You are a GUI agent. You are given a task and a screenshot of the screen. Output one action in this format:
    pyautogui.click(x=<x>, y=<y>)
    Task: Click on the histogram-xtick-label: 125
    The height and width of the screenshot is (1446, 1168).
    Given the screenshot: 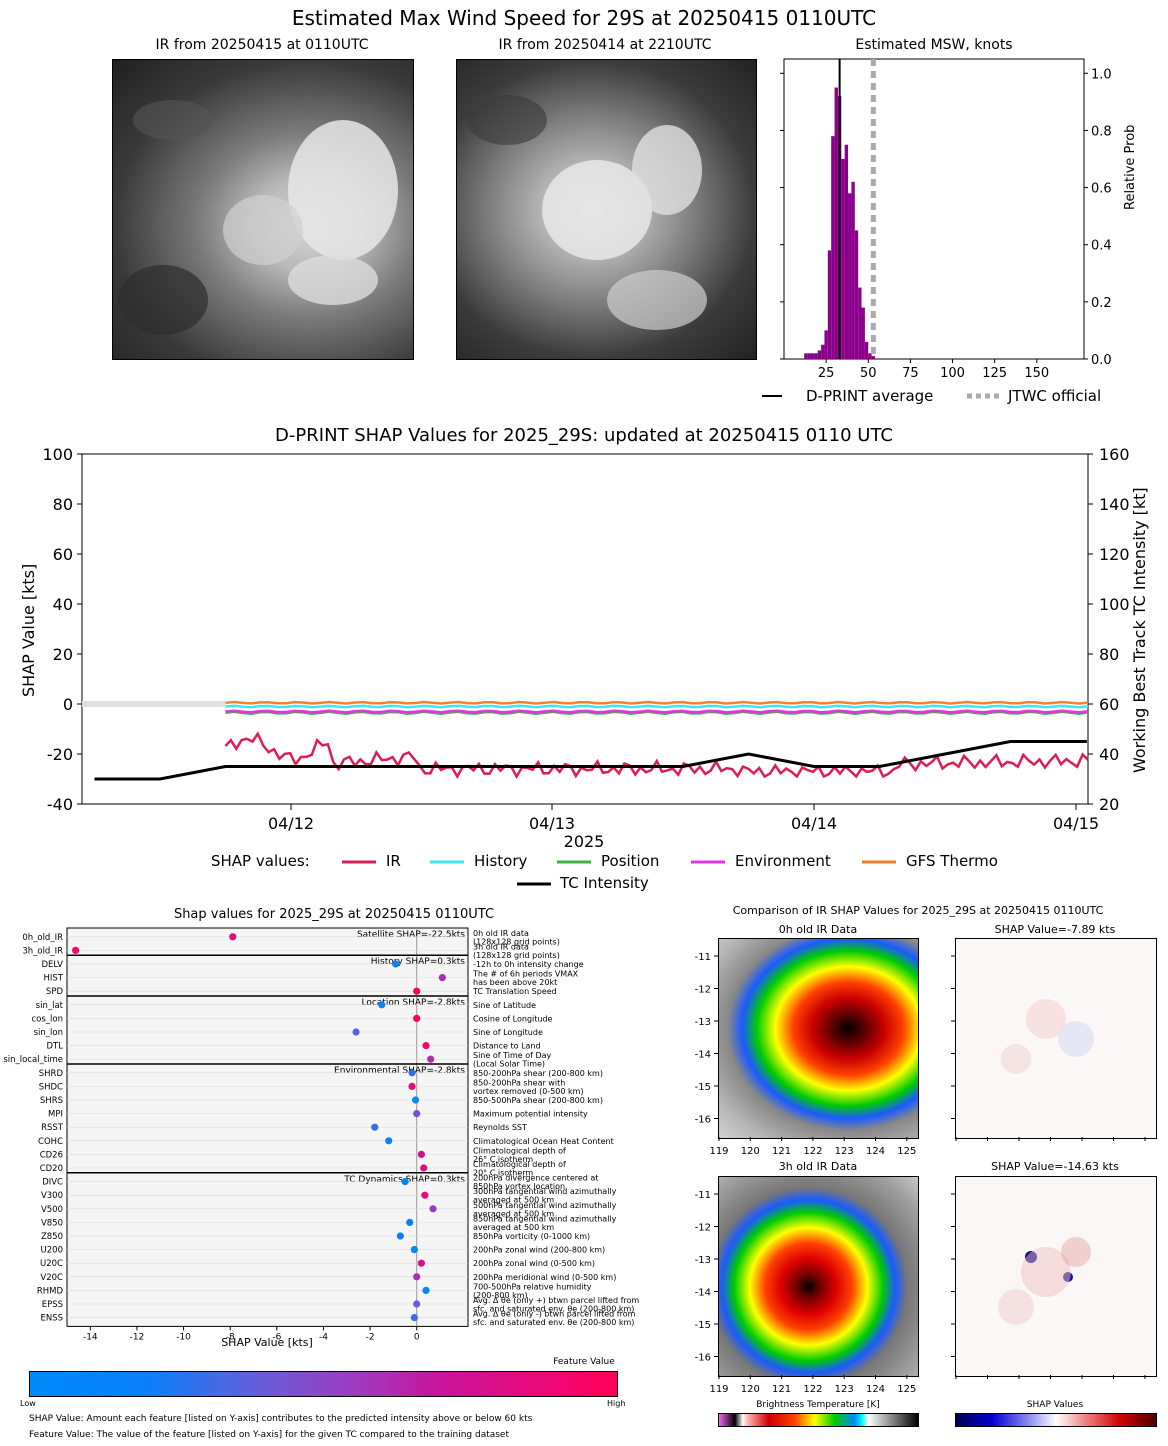 What is the action you would take?
    pyautogui.click(x=994, y=373)
    